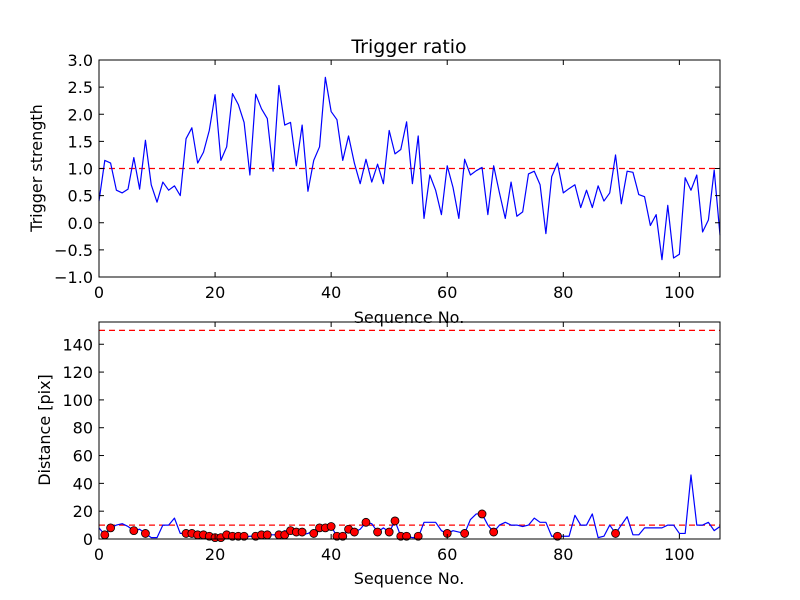  I want to click on series-line, so click(409, 506).